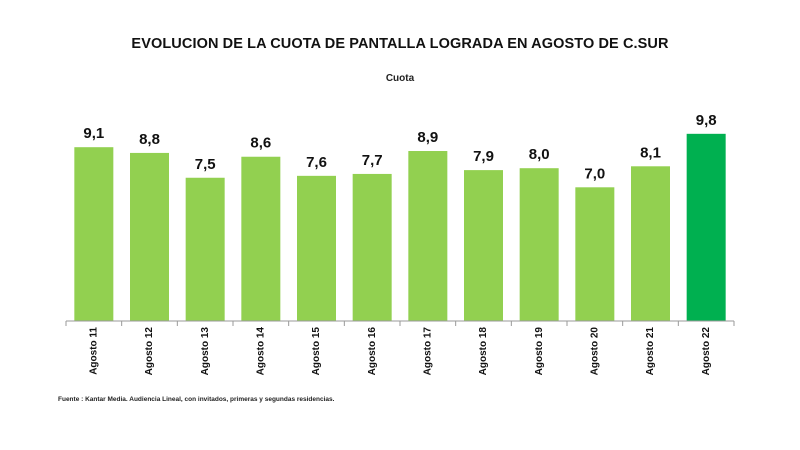 The image size is (800, 450). Describe the element at coordinates (594, 351) in the screenshot. I see `category-label: Agosto 20` at that location.